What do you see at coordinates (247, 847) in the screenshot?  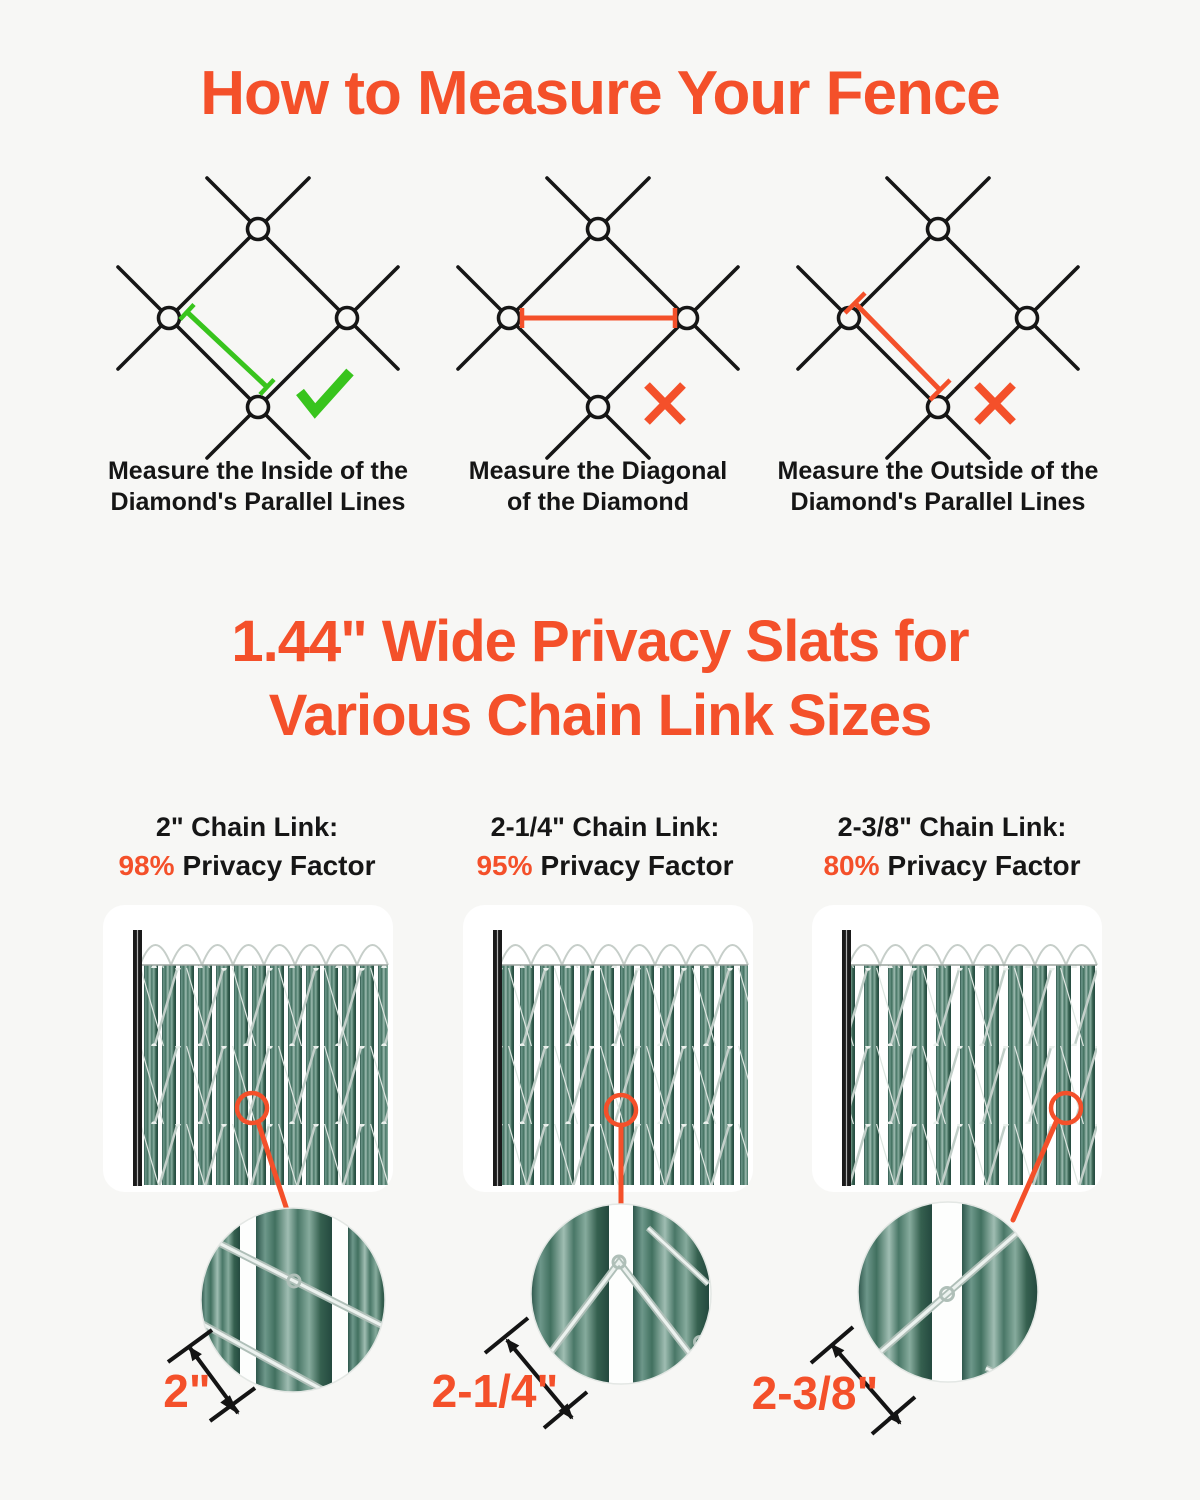 I see `column-header-2in: 2" Chain Link: 98% Privacy Factor` at bounding box center [247, 847].